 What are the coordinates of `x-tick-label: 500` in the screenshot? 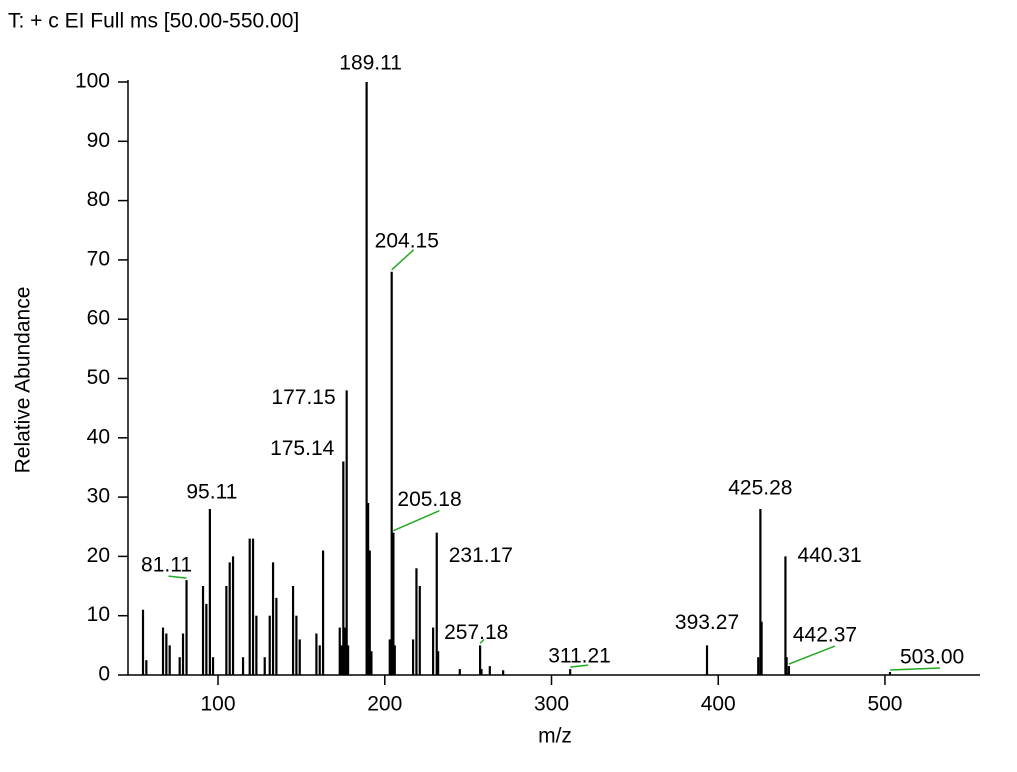 It's located at (884, 704).